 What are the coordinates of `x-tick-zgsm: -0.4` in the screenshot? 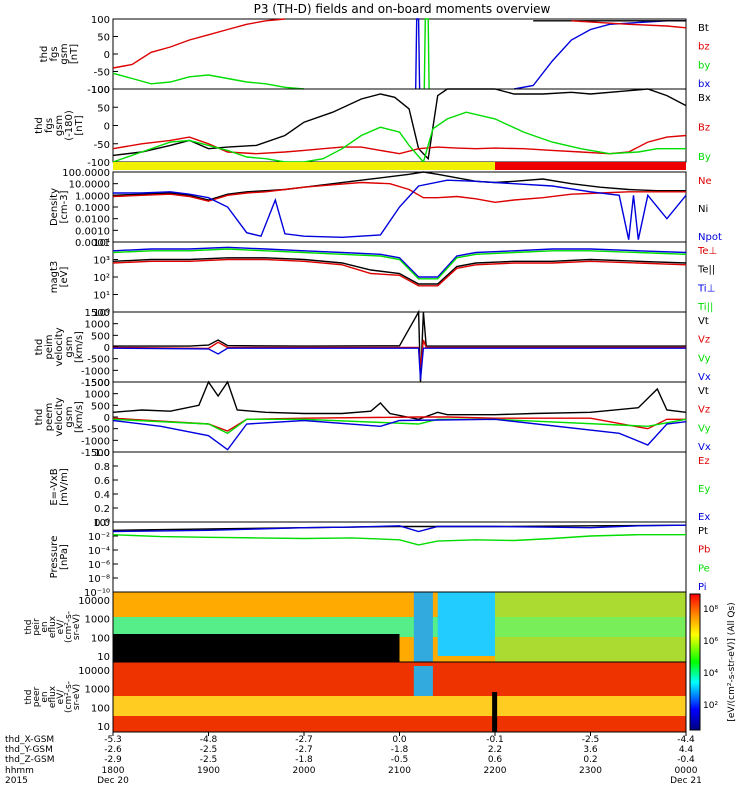 It's located at (686, 760).